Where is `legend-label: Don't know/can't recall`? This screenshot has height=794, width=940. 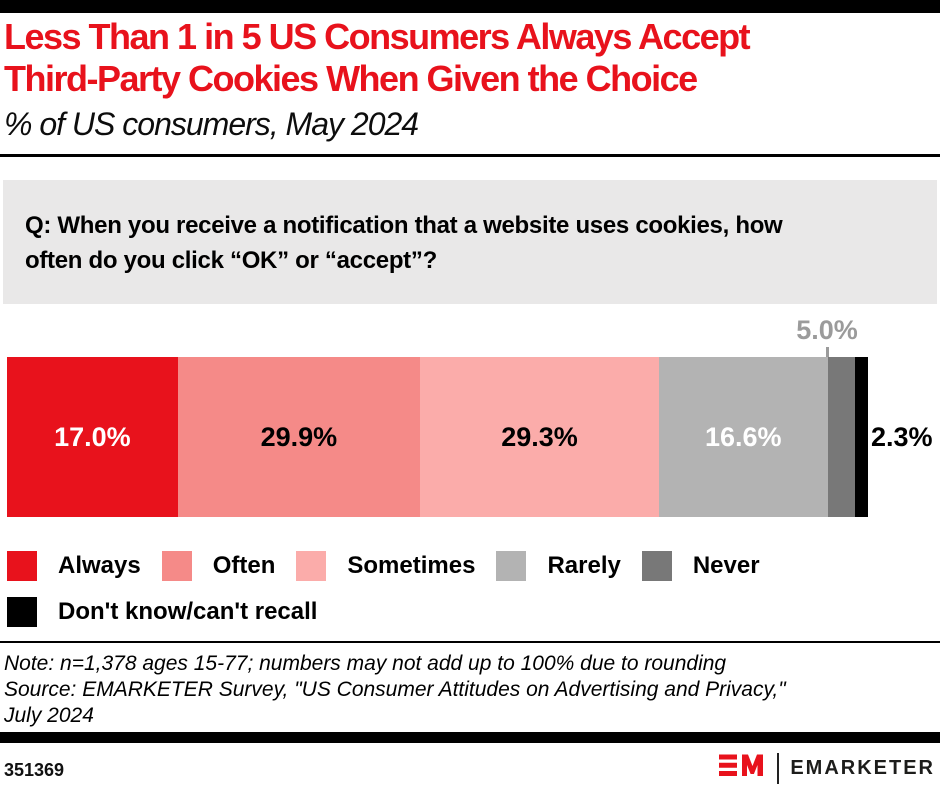
legend-label: Don't know/can't recall is located at coordinates (188, 611).